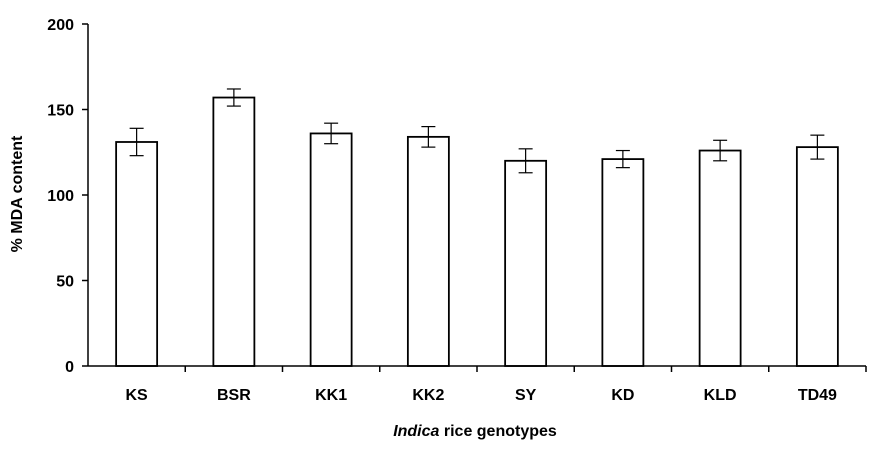 Image resolution: width=869 pixels, height=449 pixels. Describe the element at coordinates (496, 385) in the screenshot. I see `x-labels-layer: KS BSR KK1 KK2 SY KD KLD TD49` at that location.